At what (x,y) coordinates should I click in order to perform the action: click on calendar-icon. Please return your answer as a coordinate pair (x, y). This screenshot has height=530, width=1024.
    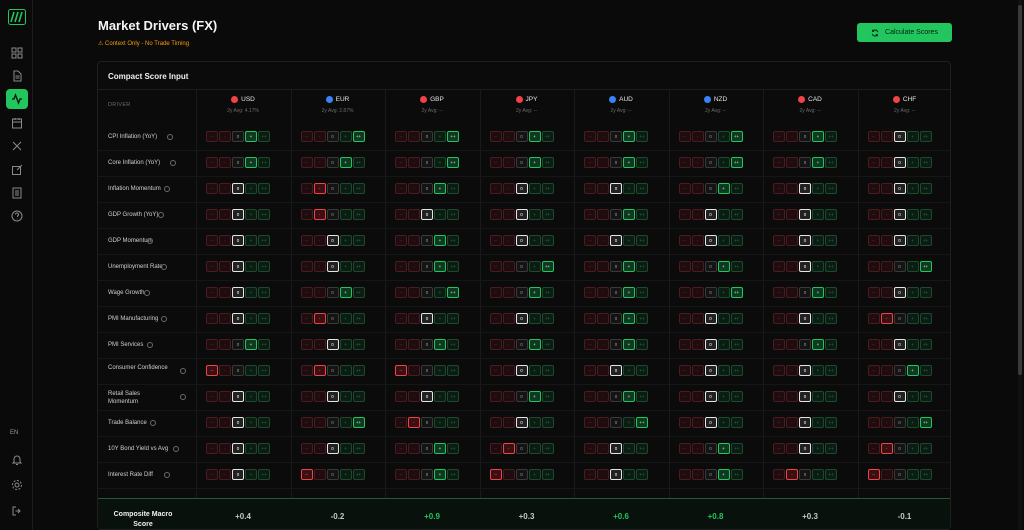
    Looking at the image, I should click on (16, 122).